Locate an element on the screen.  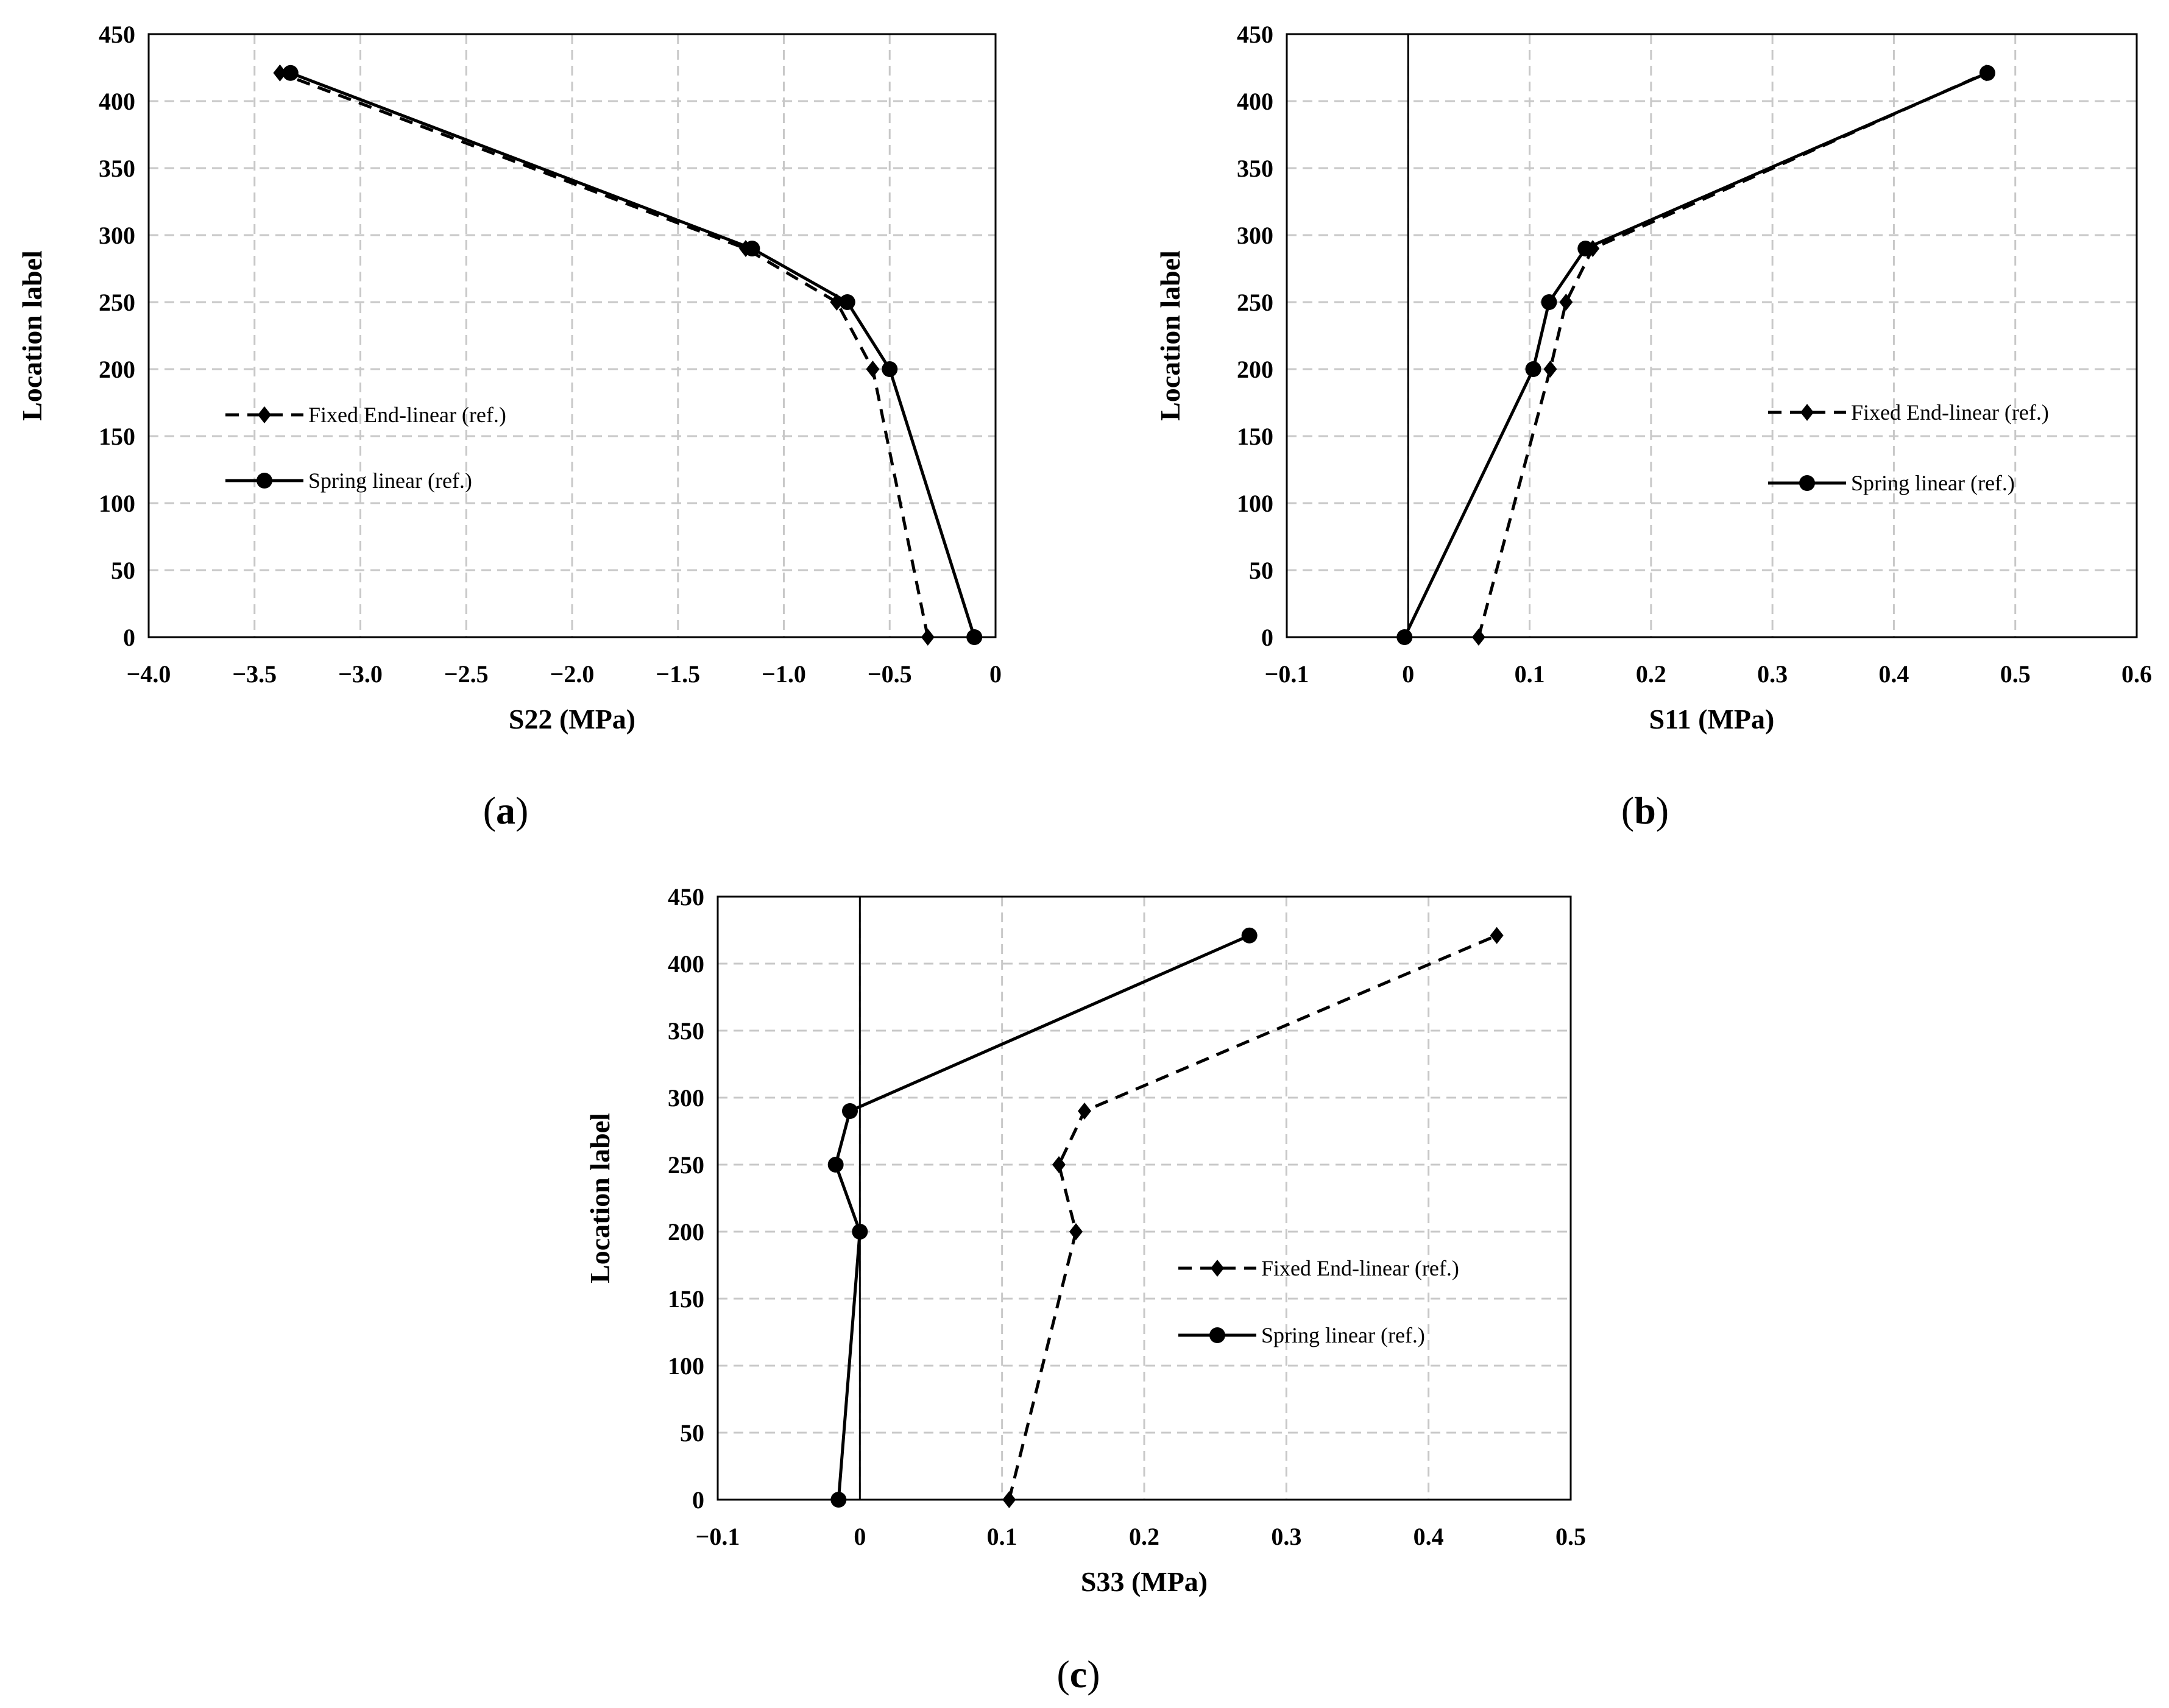
x-axis-title: S33 (MPa) is located at coordinates (1144, 1581).